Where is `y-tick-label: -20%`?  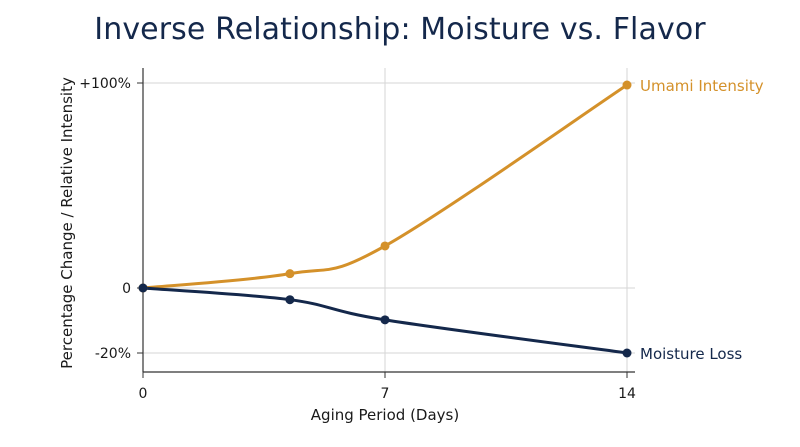 y-tick-label: -20% is located at coordinates (113, 354).